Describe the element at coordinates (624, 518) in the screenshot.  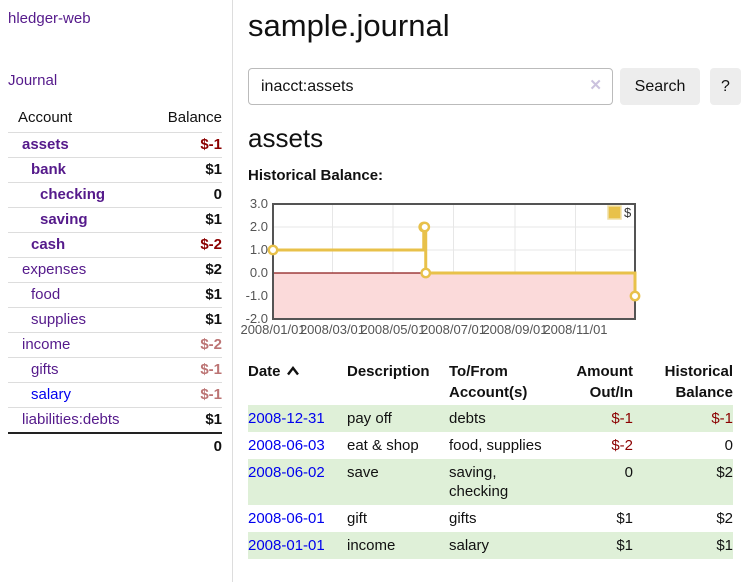
I see `transaction-amount: $1` at that location.